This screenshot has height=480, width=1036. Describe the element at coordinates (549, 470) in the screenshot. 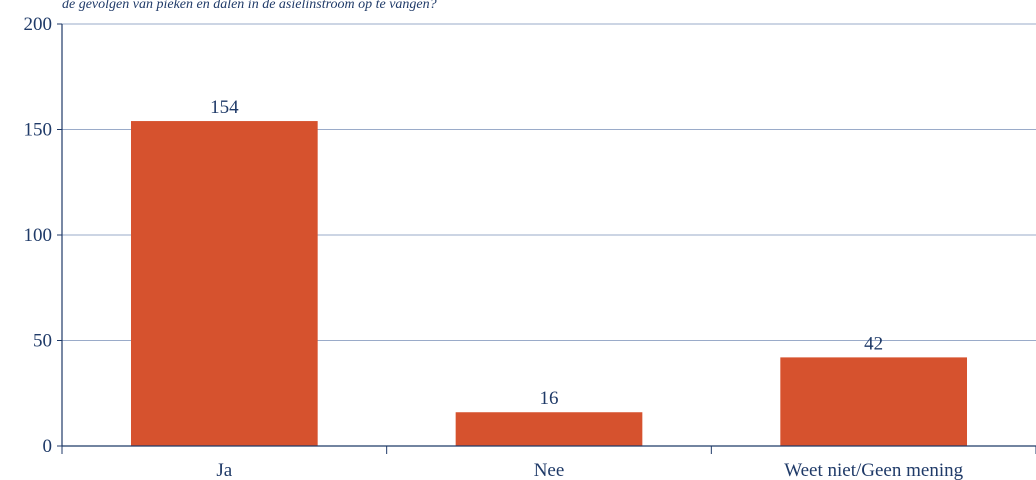

I see `x-tick-label: Nee` at that location.